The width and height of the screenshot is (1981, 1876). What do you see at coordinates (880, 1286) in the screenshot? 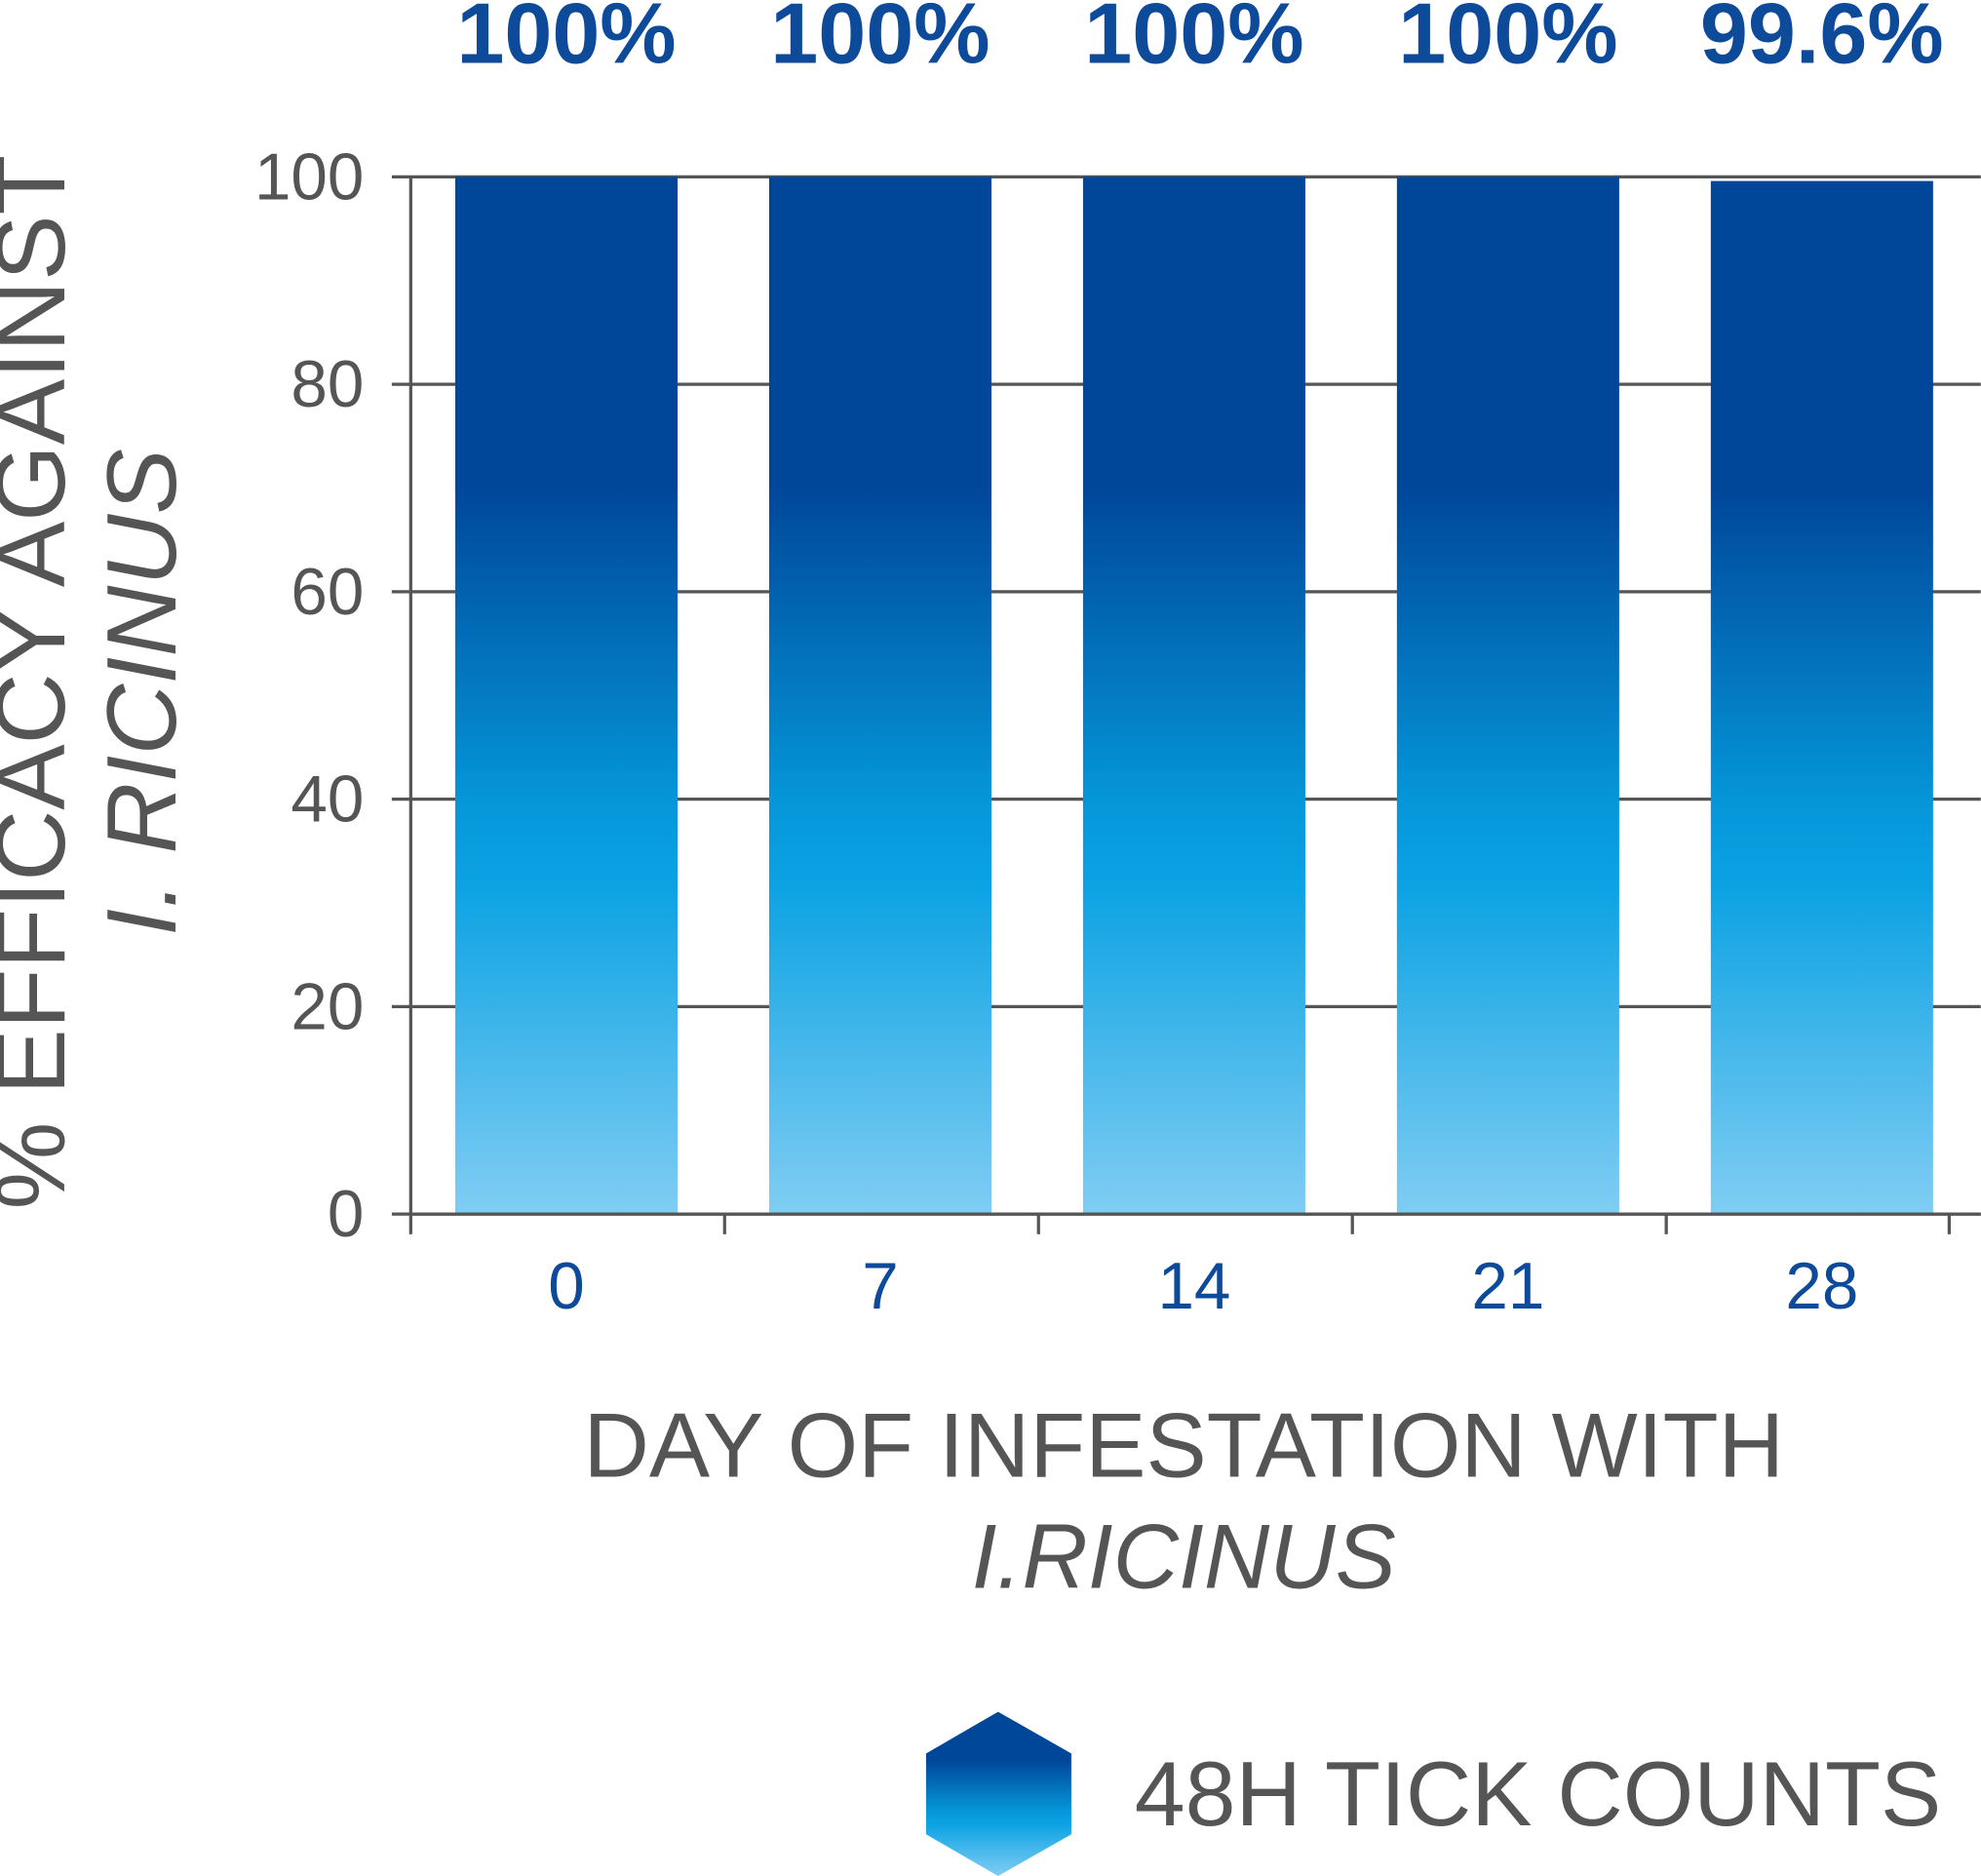
I see `x-tick-label: 7` at bounding box center [880, 1286].